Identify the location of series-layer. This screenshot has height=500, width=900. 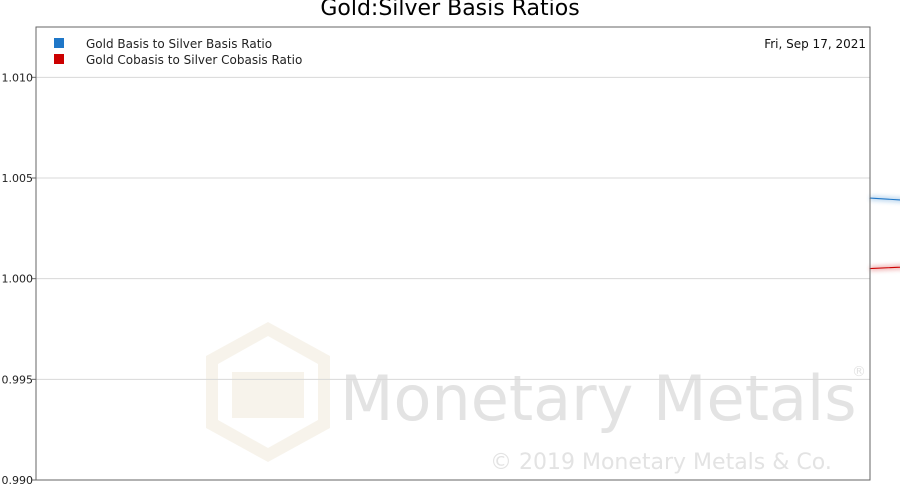
(884, 233).